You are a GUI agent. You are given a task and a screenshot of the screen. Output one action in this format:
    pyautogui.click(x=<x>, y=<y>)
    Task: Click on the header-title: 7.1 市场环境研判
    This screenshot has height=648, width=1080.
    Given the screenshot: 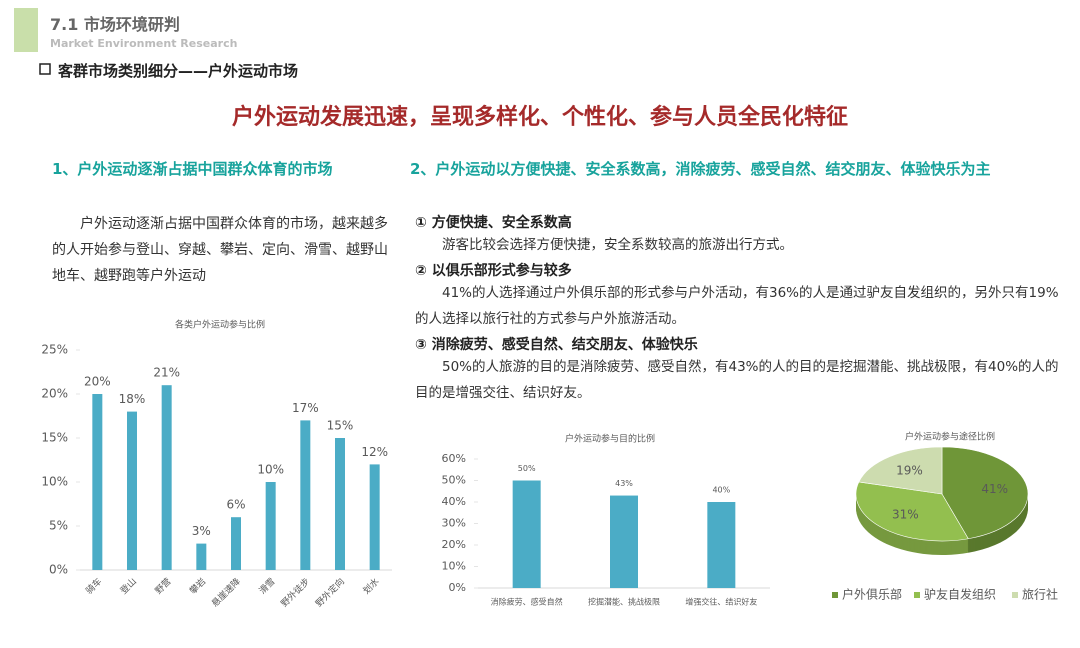 What is the action you would take?
    pyautogui.click(x=115, y=24)
    